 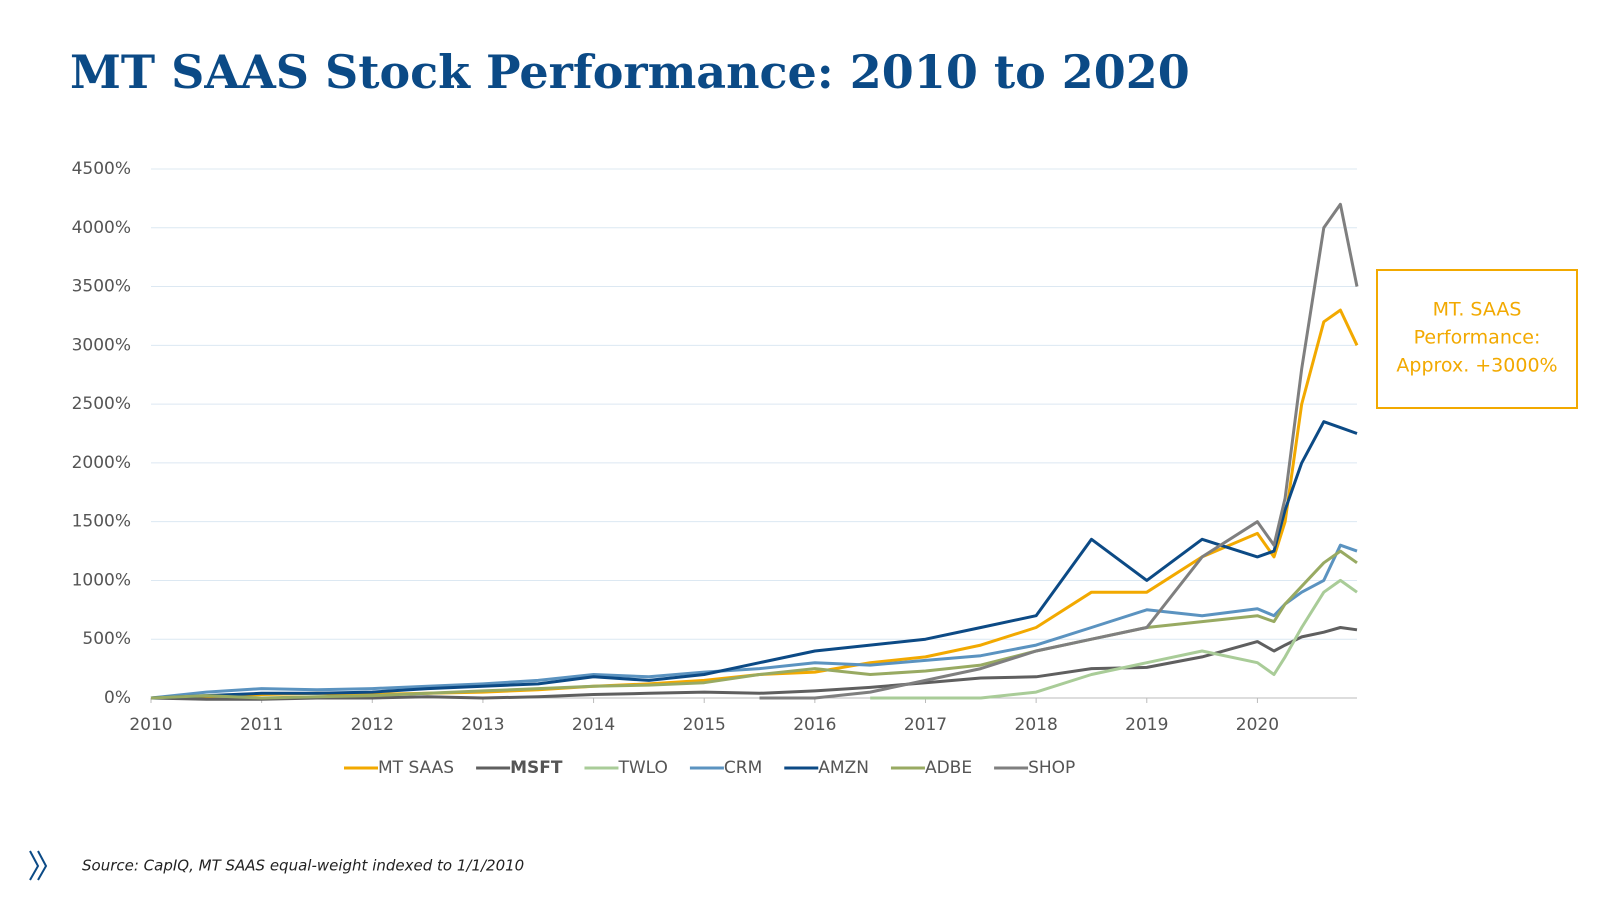 What do you see at coordinates (101, 404) in the screenshot?
I see `y-tick-label: 2500%` at bounding box center [101, 404].